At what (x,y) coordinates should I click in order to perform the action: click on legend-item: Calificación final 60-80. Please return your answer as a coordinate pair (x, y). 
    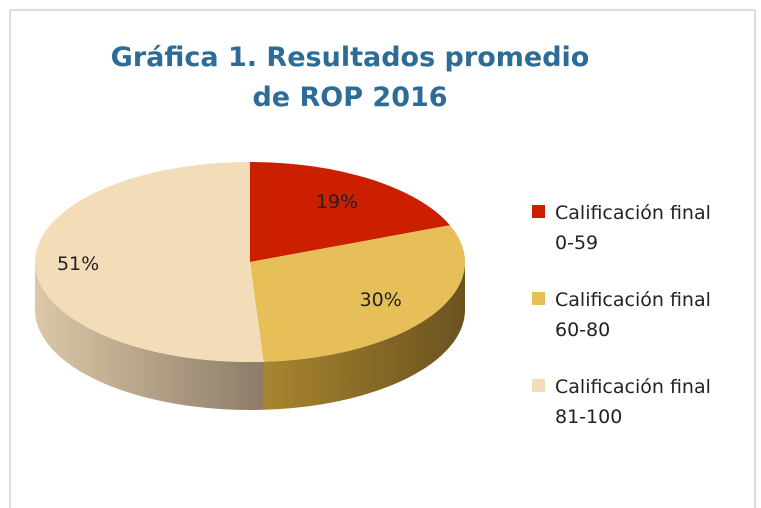
    Looking at the image, I should click on (632, 315).